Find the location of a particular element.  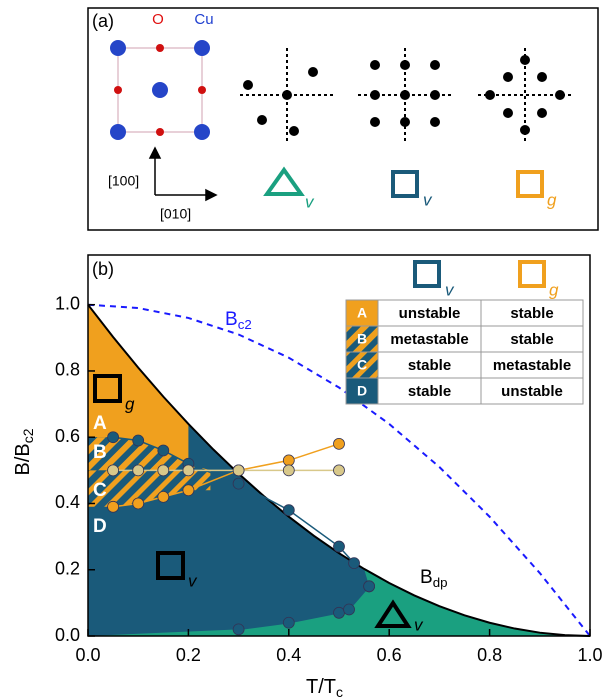

header-sub: v is located at coordinates (450, 289).